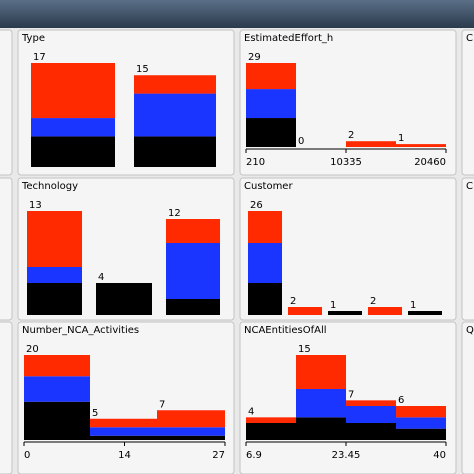 Image resolution: width=474 pixels, height=474 pixels. Describe the element at coordinates (39, 57) in the screenshot. I see `bar-count: 17` at that location.